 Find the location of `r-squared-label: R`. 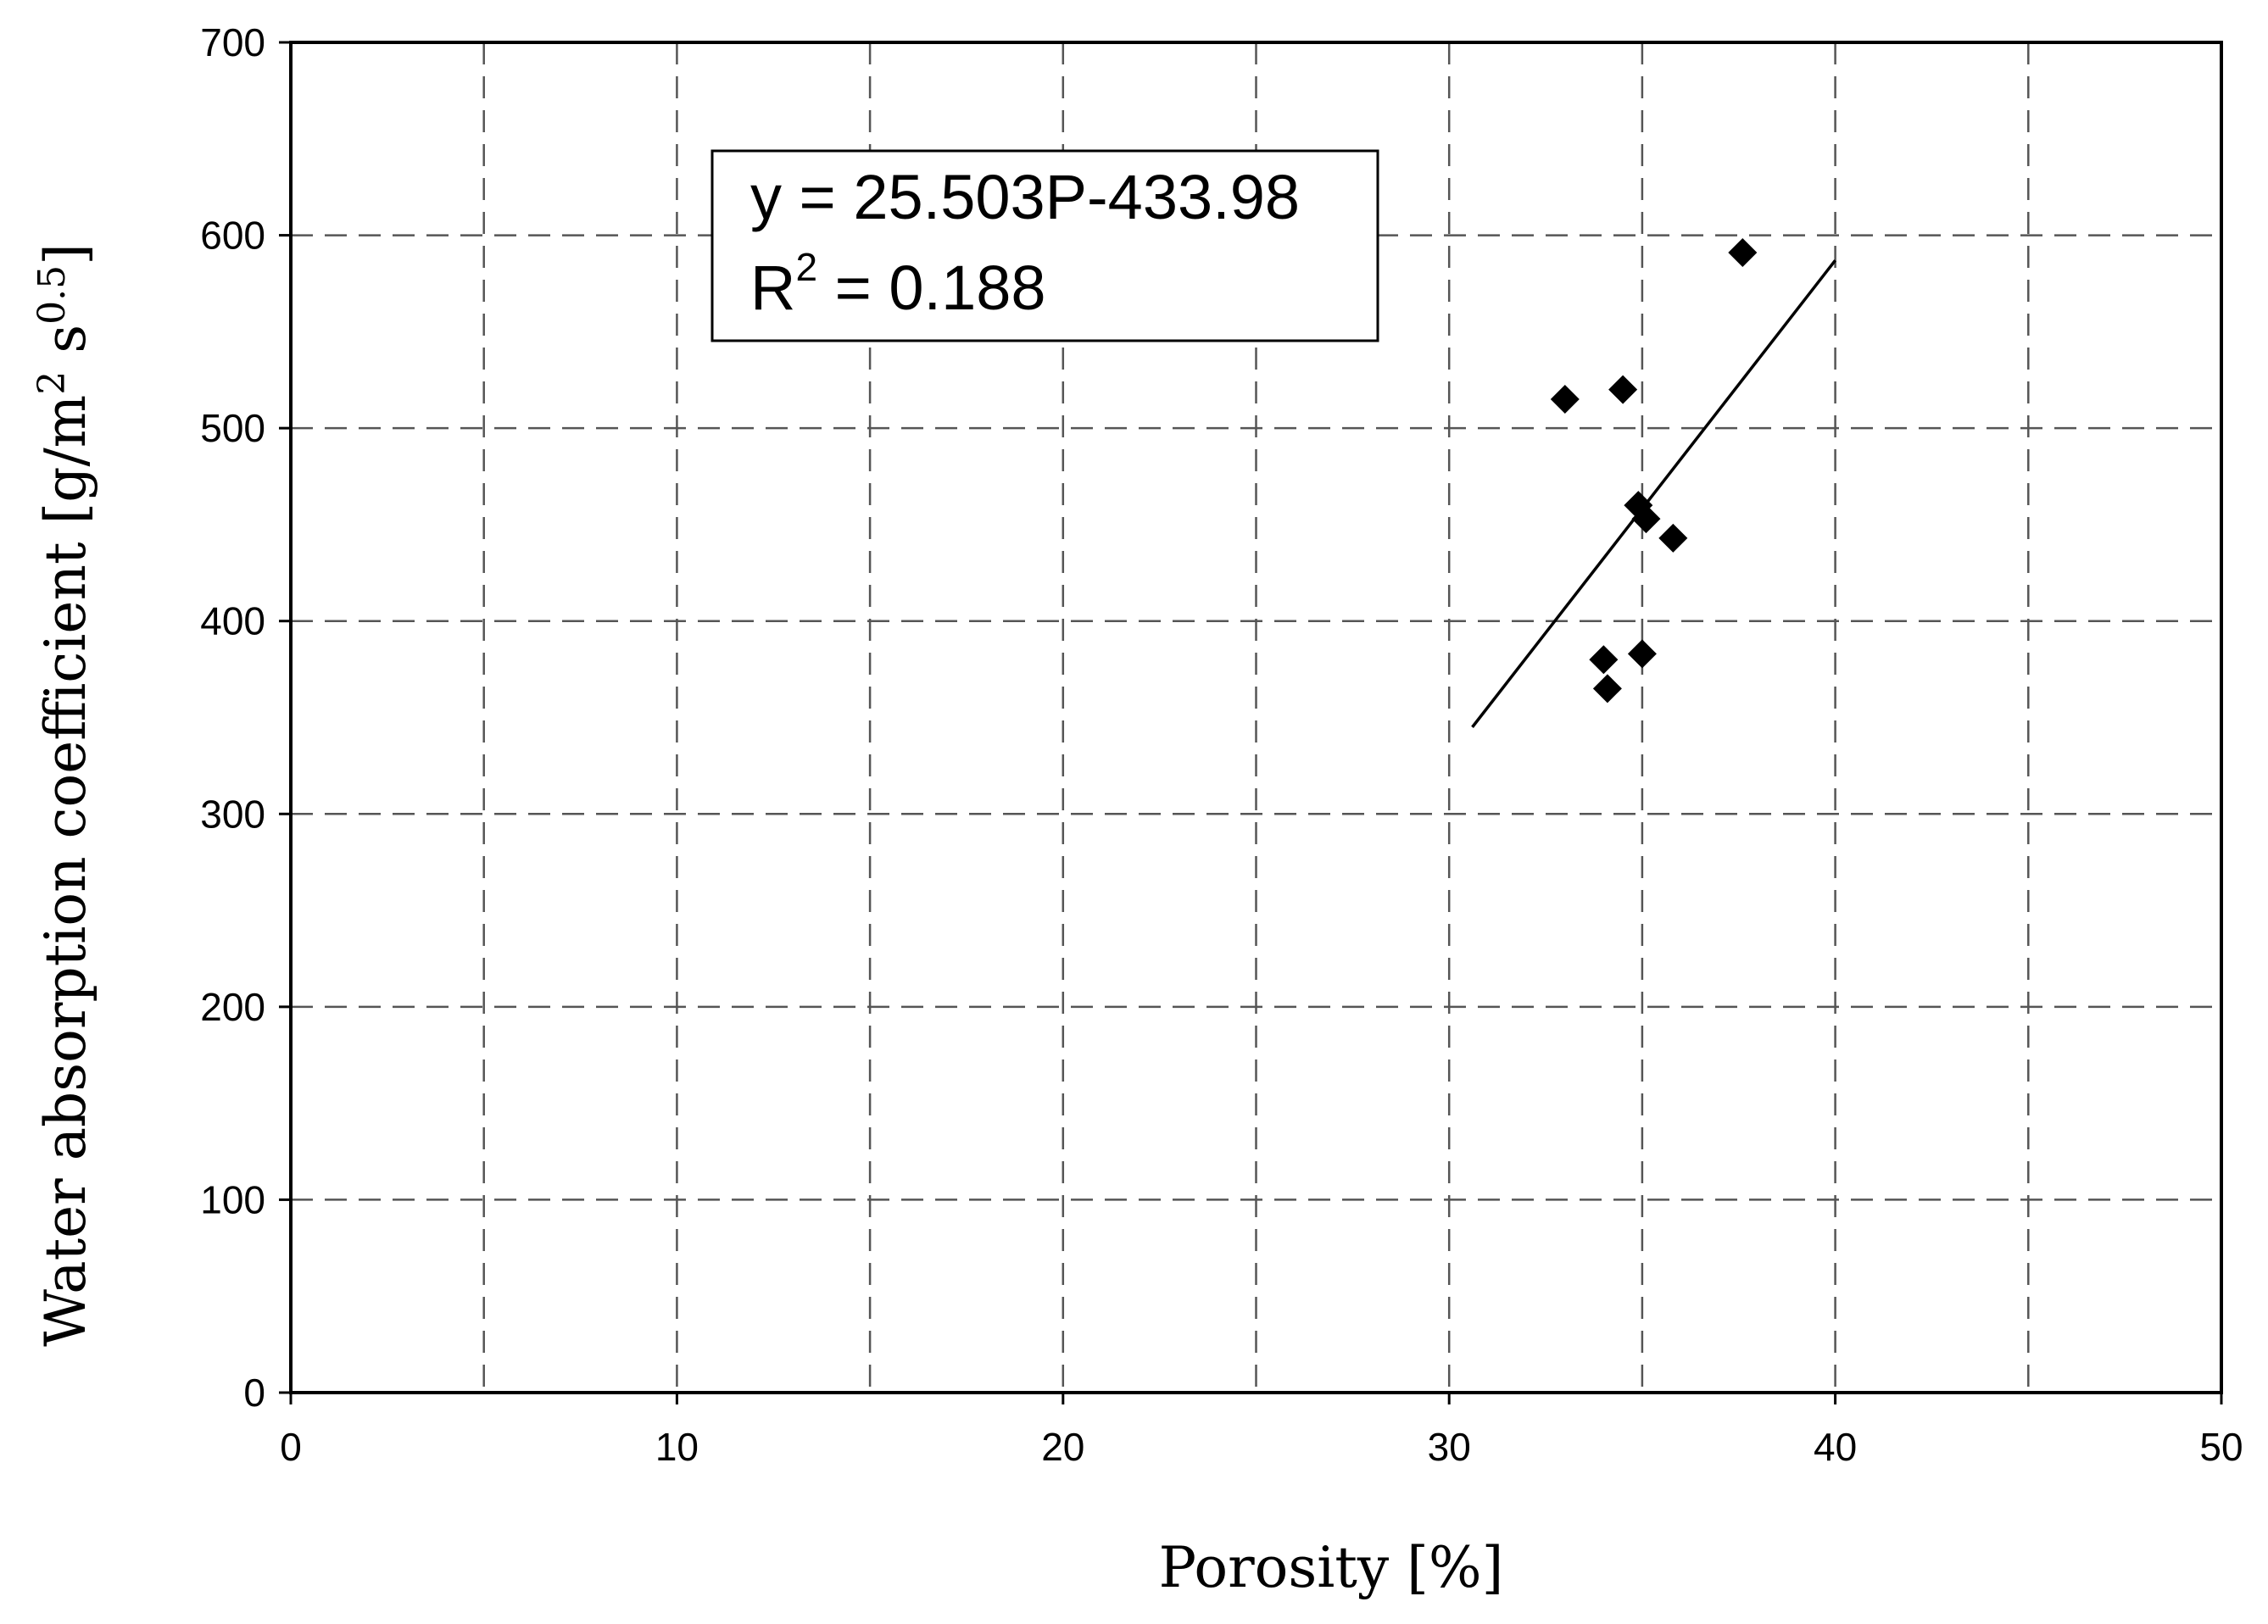

r-squared-label: R is located at coordinates (772, 288).